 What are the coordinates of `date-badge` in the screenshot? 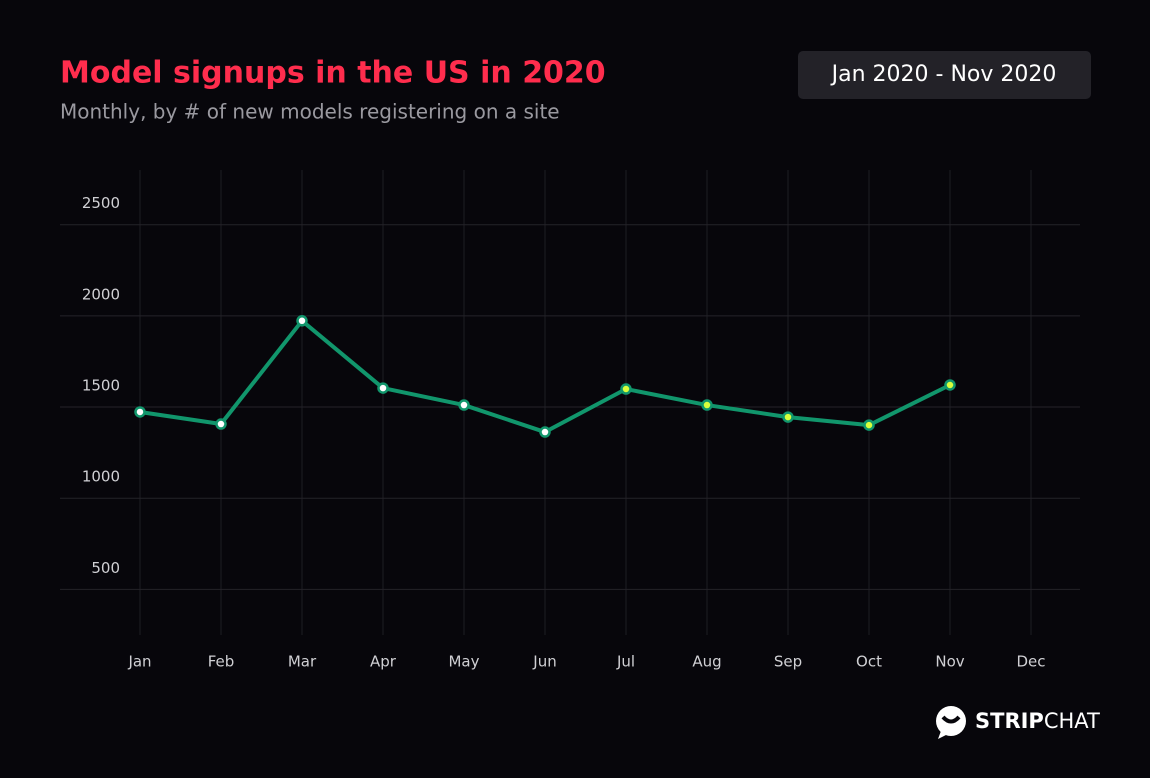 It's located at (944, 75).